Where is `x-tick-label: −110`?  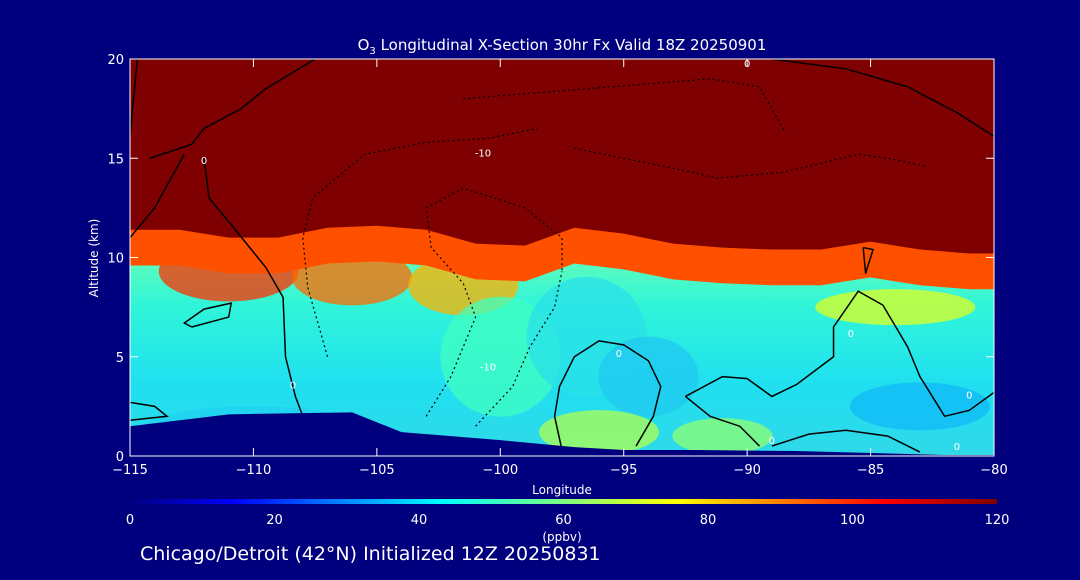
x-tick-label: −110 is located at coordinates (254, 470).